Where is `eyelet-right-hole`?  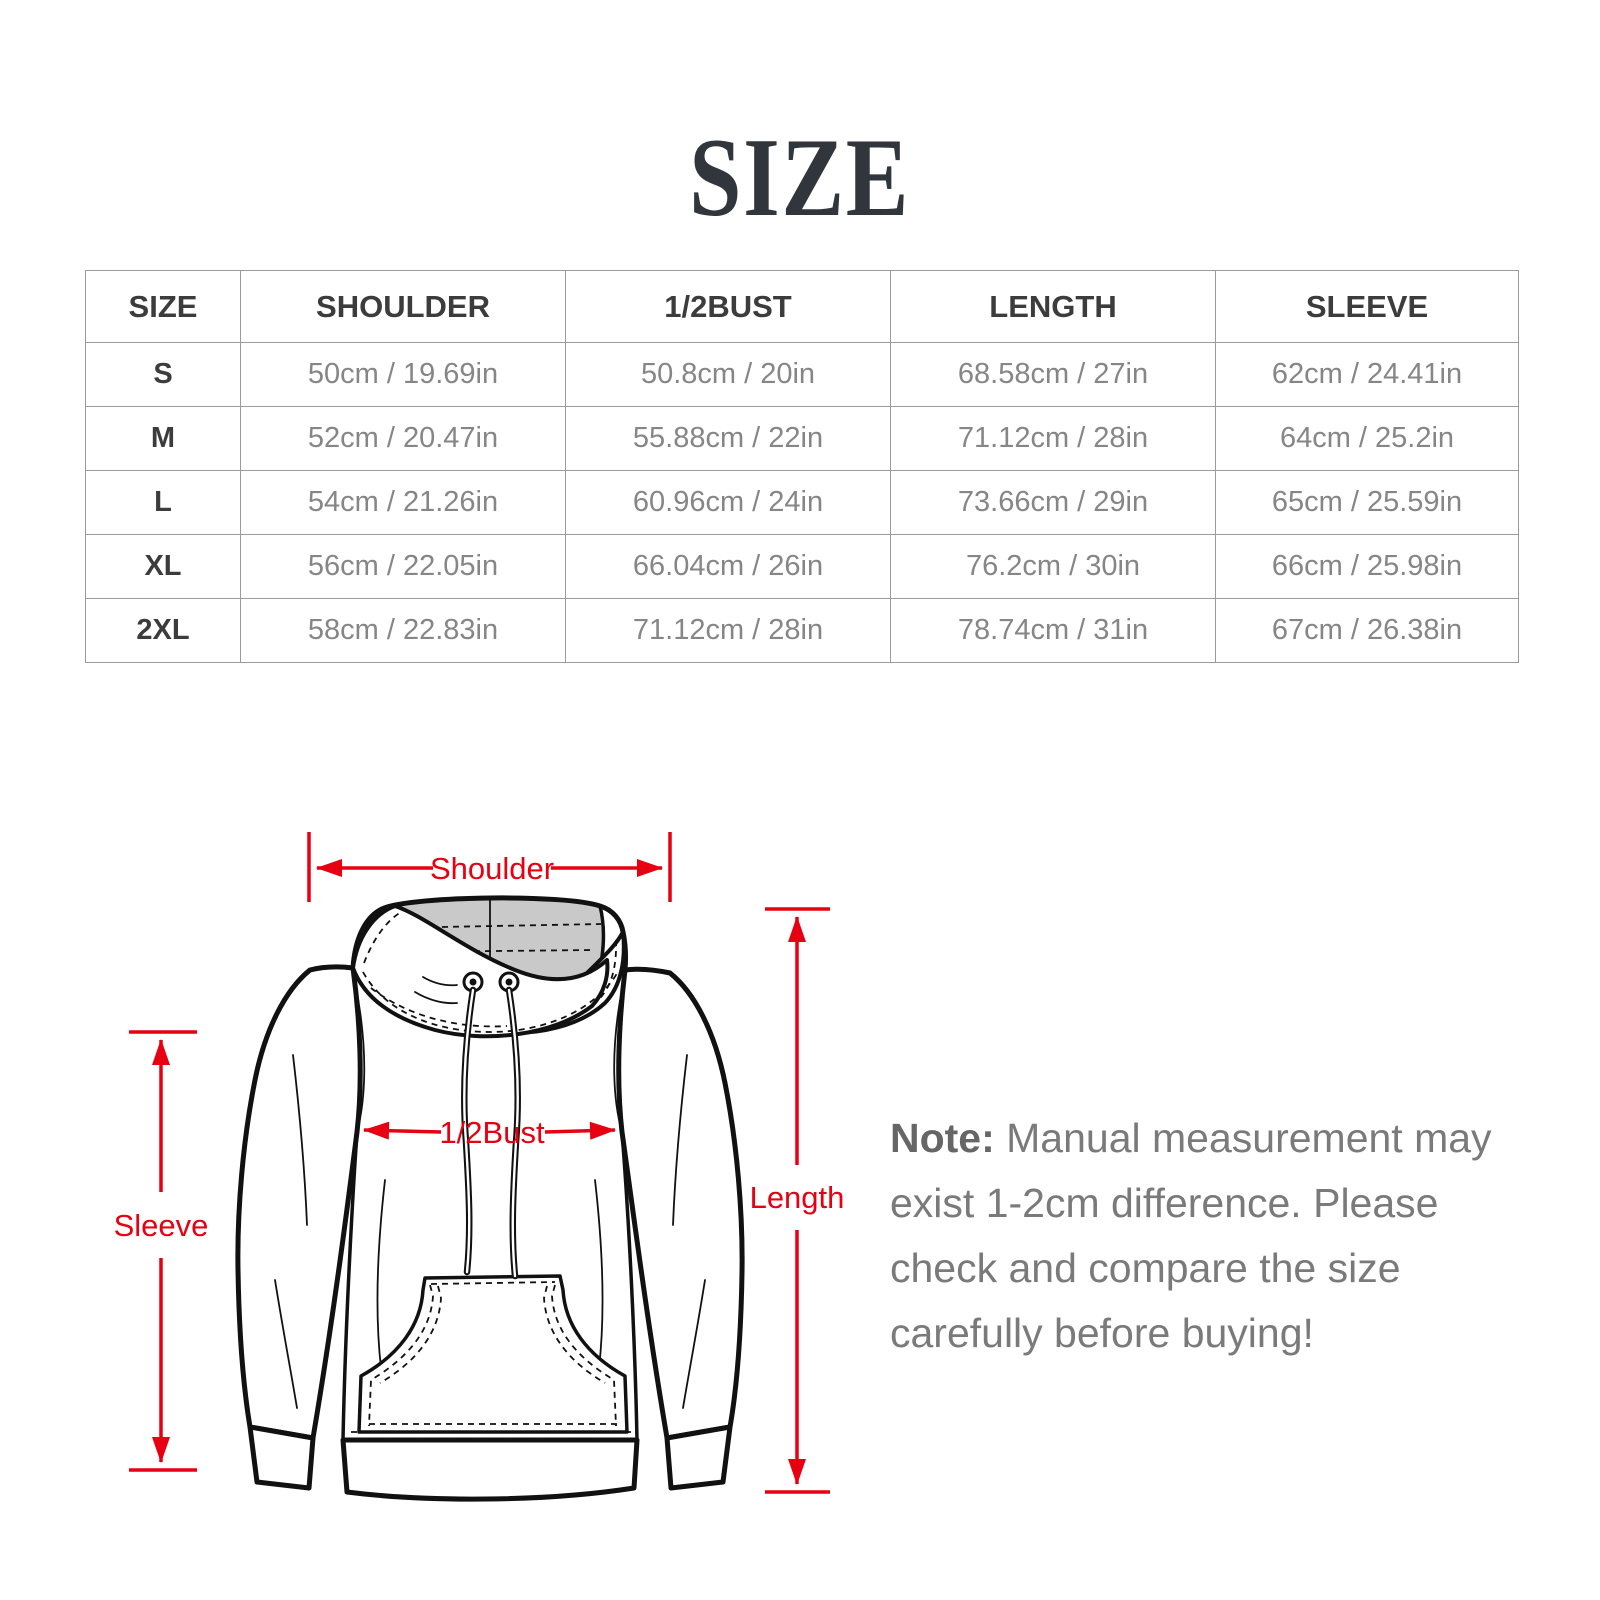 eyelet-right-hole is located at coordinates (509, 982).